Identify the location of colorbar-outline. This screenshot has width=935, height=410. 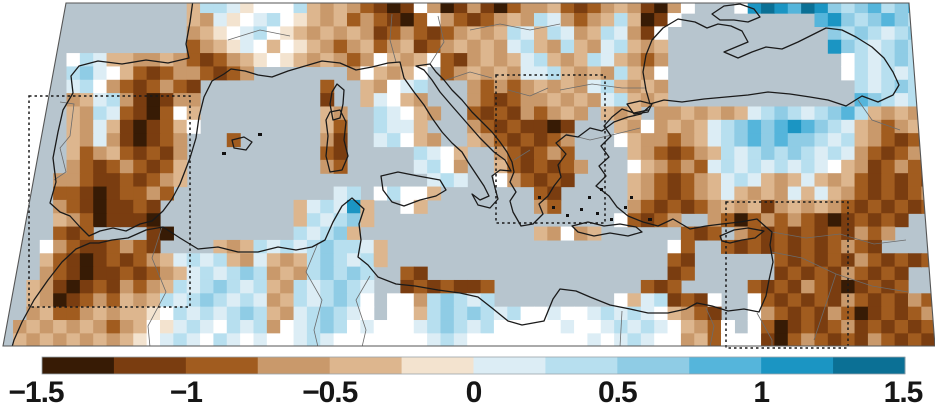
(473, 365).